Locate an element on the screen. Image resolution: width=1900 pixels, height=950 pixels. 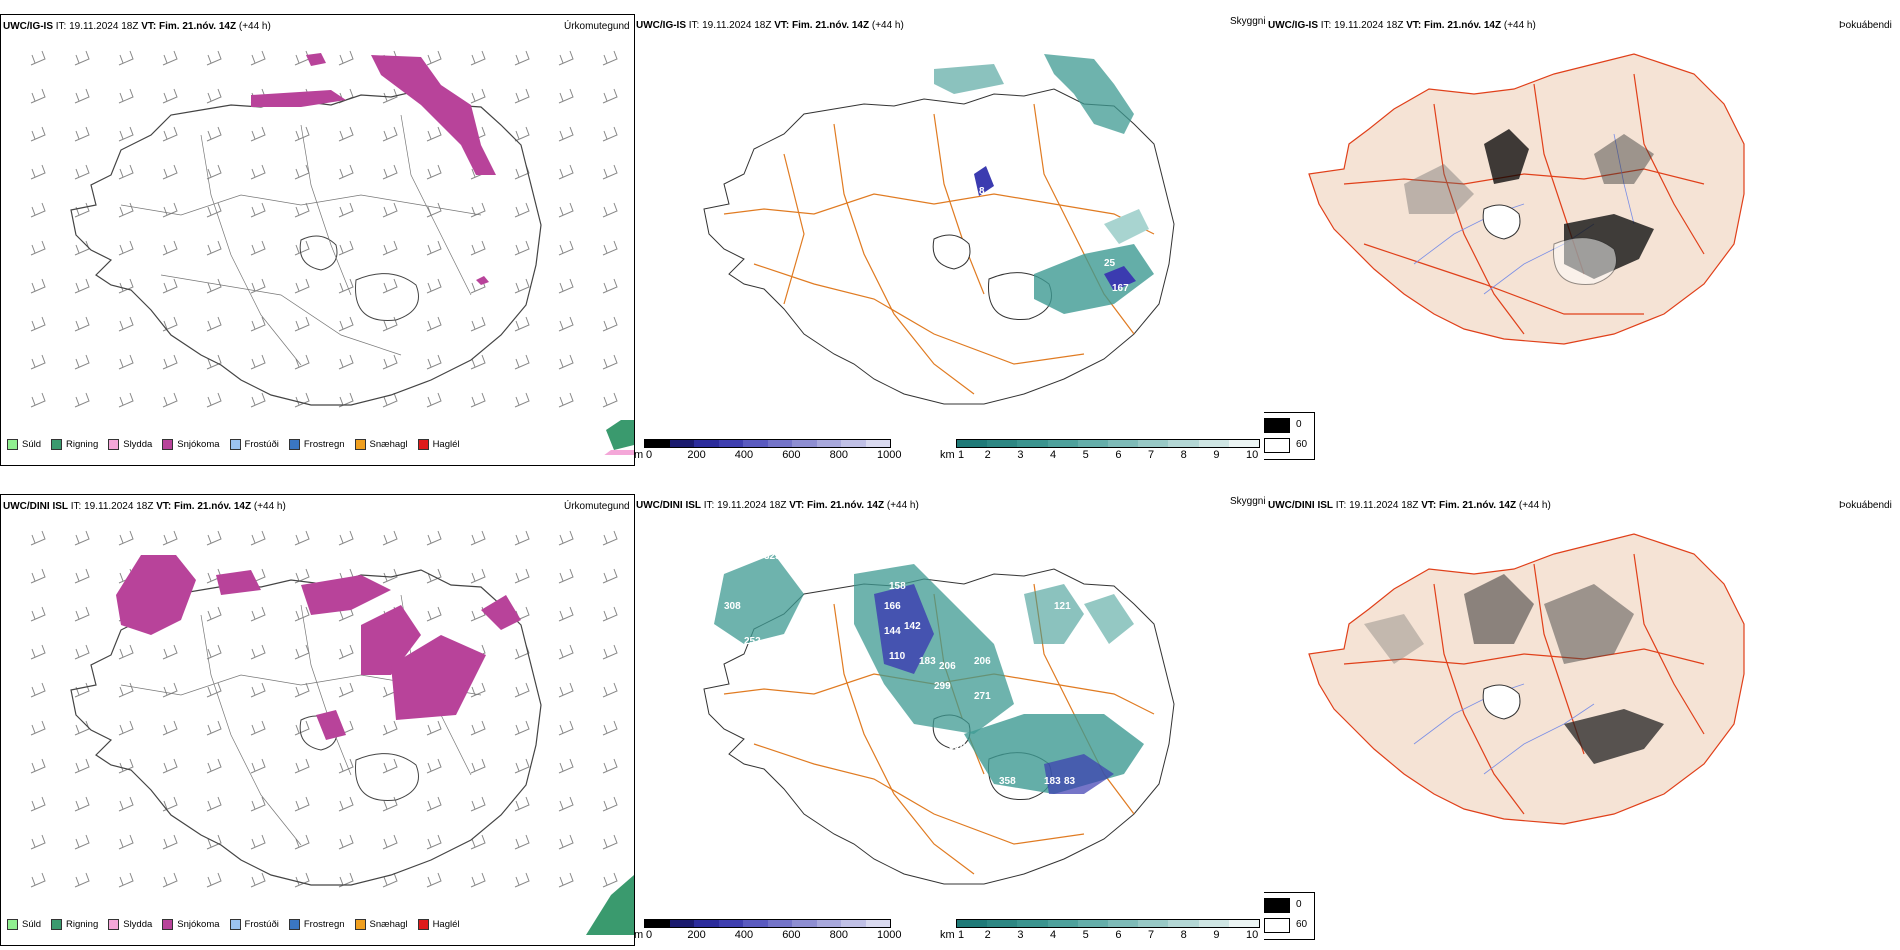
cloud-base-label: 124 is located at coordinates (897, 776).